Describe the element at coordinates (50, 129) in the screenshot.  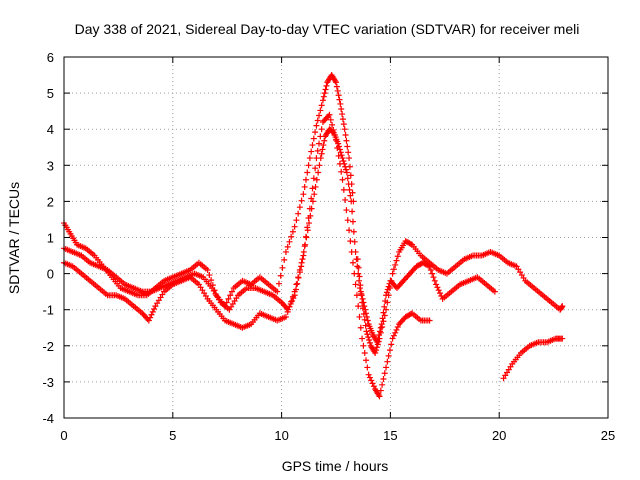
I see `y-tick-label: 4` at that location.